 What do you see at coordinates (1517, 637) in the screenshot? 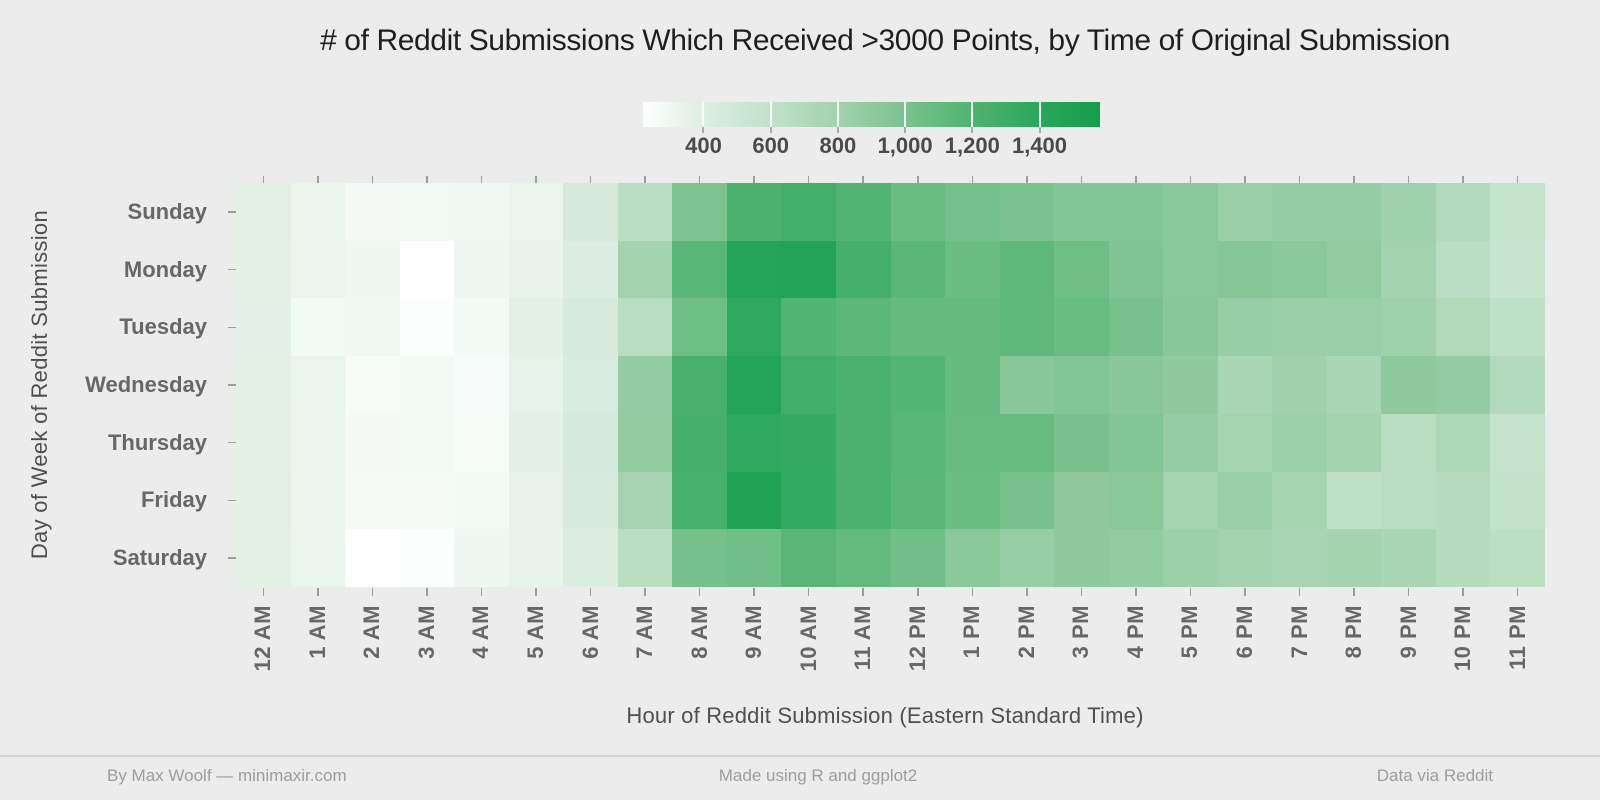
I see `x-axis-label: 11 PM` at bounding box center [1517, 637].